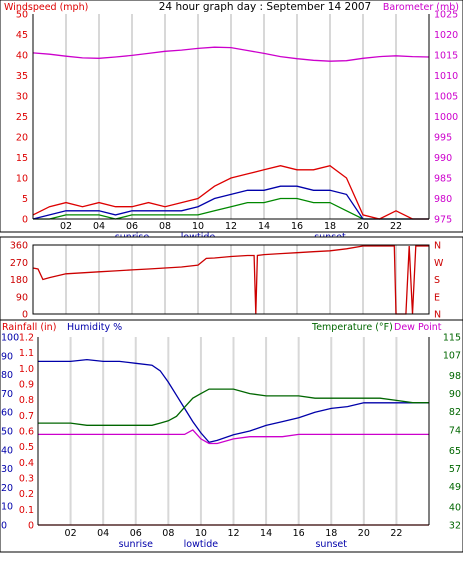 The height and width of the screenshot is (563, 463). What do you see at coordinates (7, 394) in the screenshot?
I see `humidity-tick-label: 70` at bounding box center [7, 394].